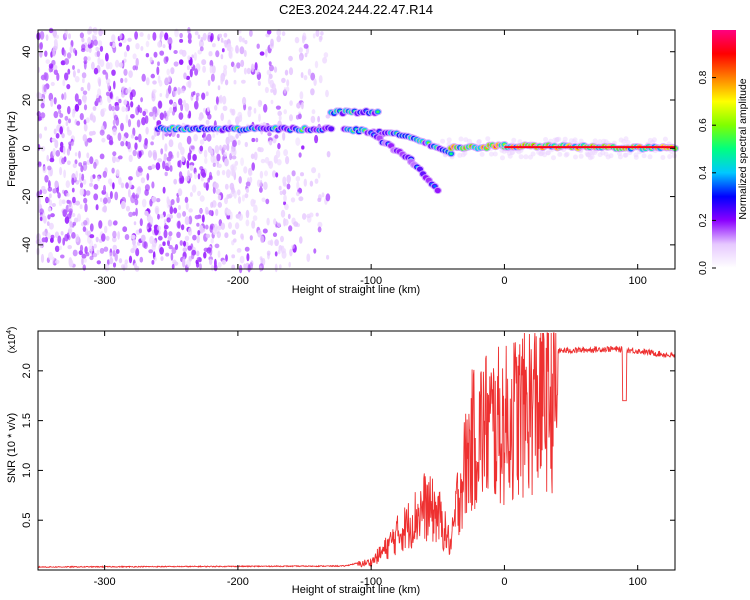 The width and height of the screenshot is (750, 600). I want to click on feature-mid, so click(331, 129).